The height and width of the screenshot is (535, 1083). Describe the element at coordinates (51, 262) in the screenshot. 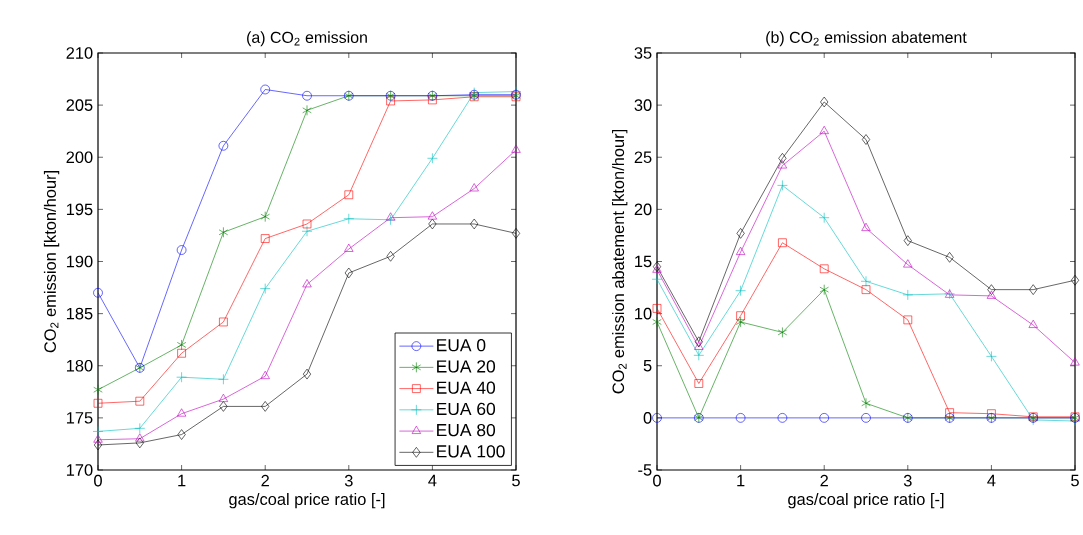

I see `y-axis-title: CO$_{2}$ emission [kton/hour]` at that location.